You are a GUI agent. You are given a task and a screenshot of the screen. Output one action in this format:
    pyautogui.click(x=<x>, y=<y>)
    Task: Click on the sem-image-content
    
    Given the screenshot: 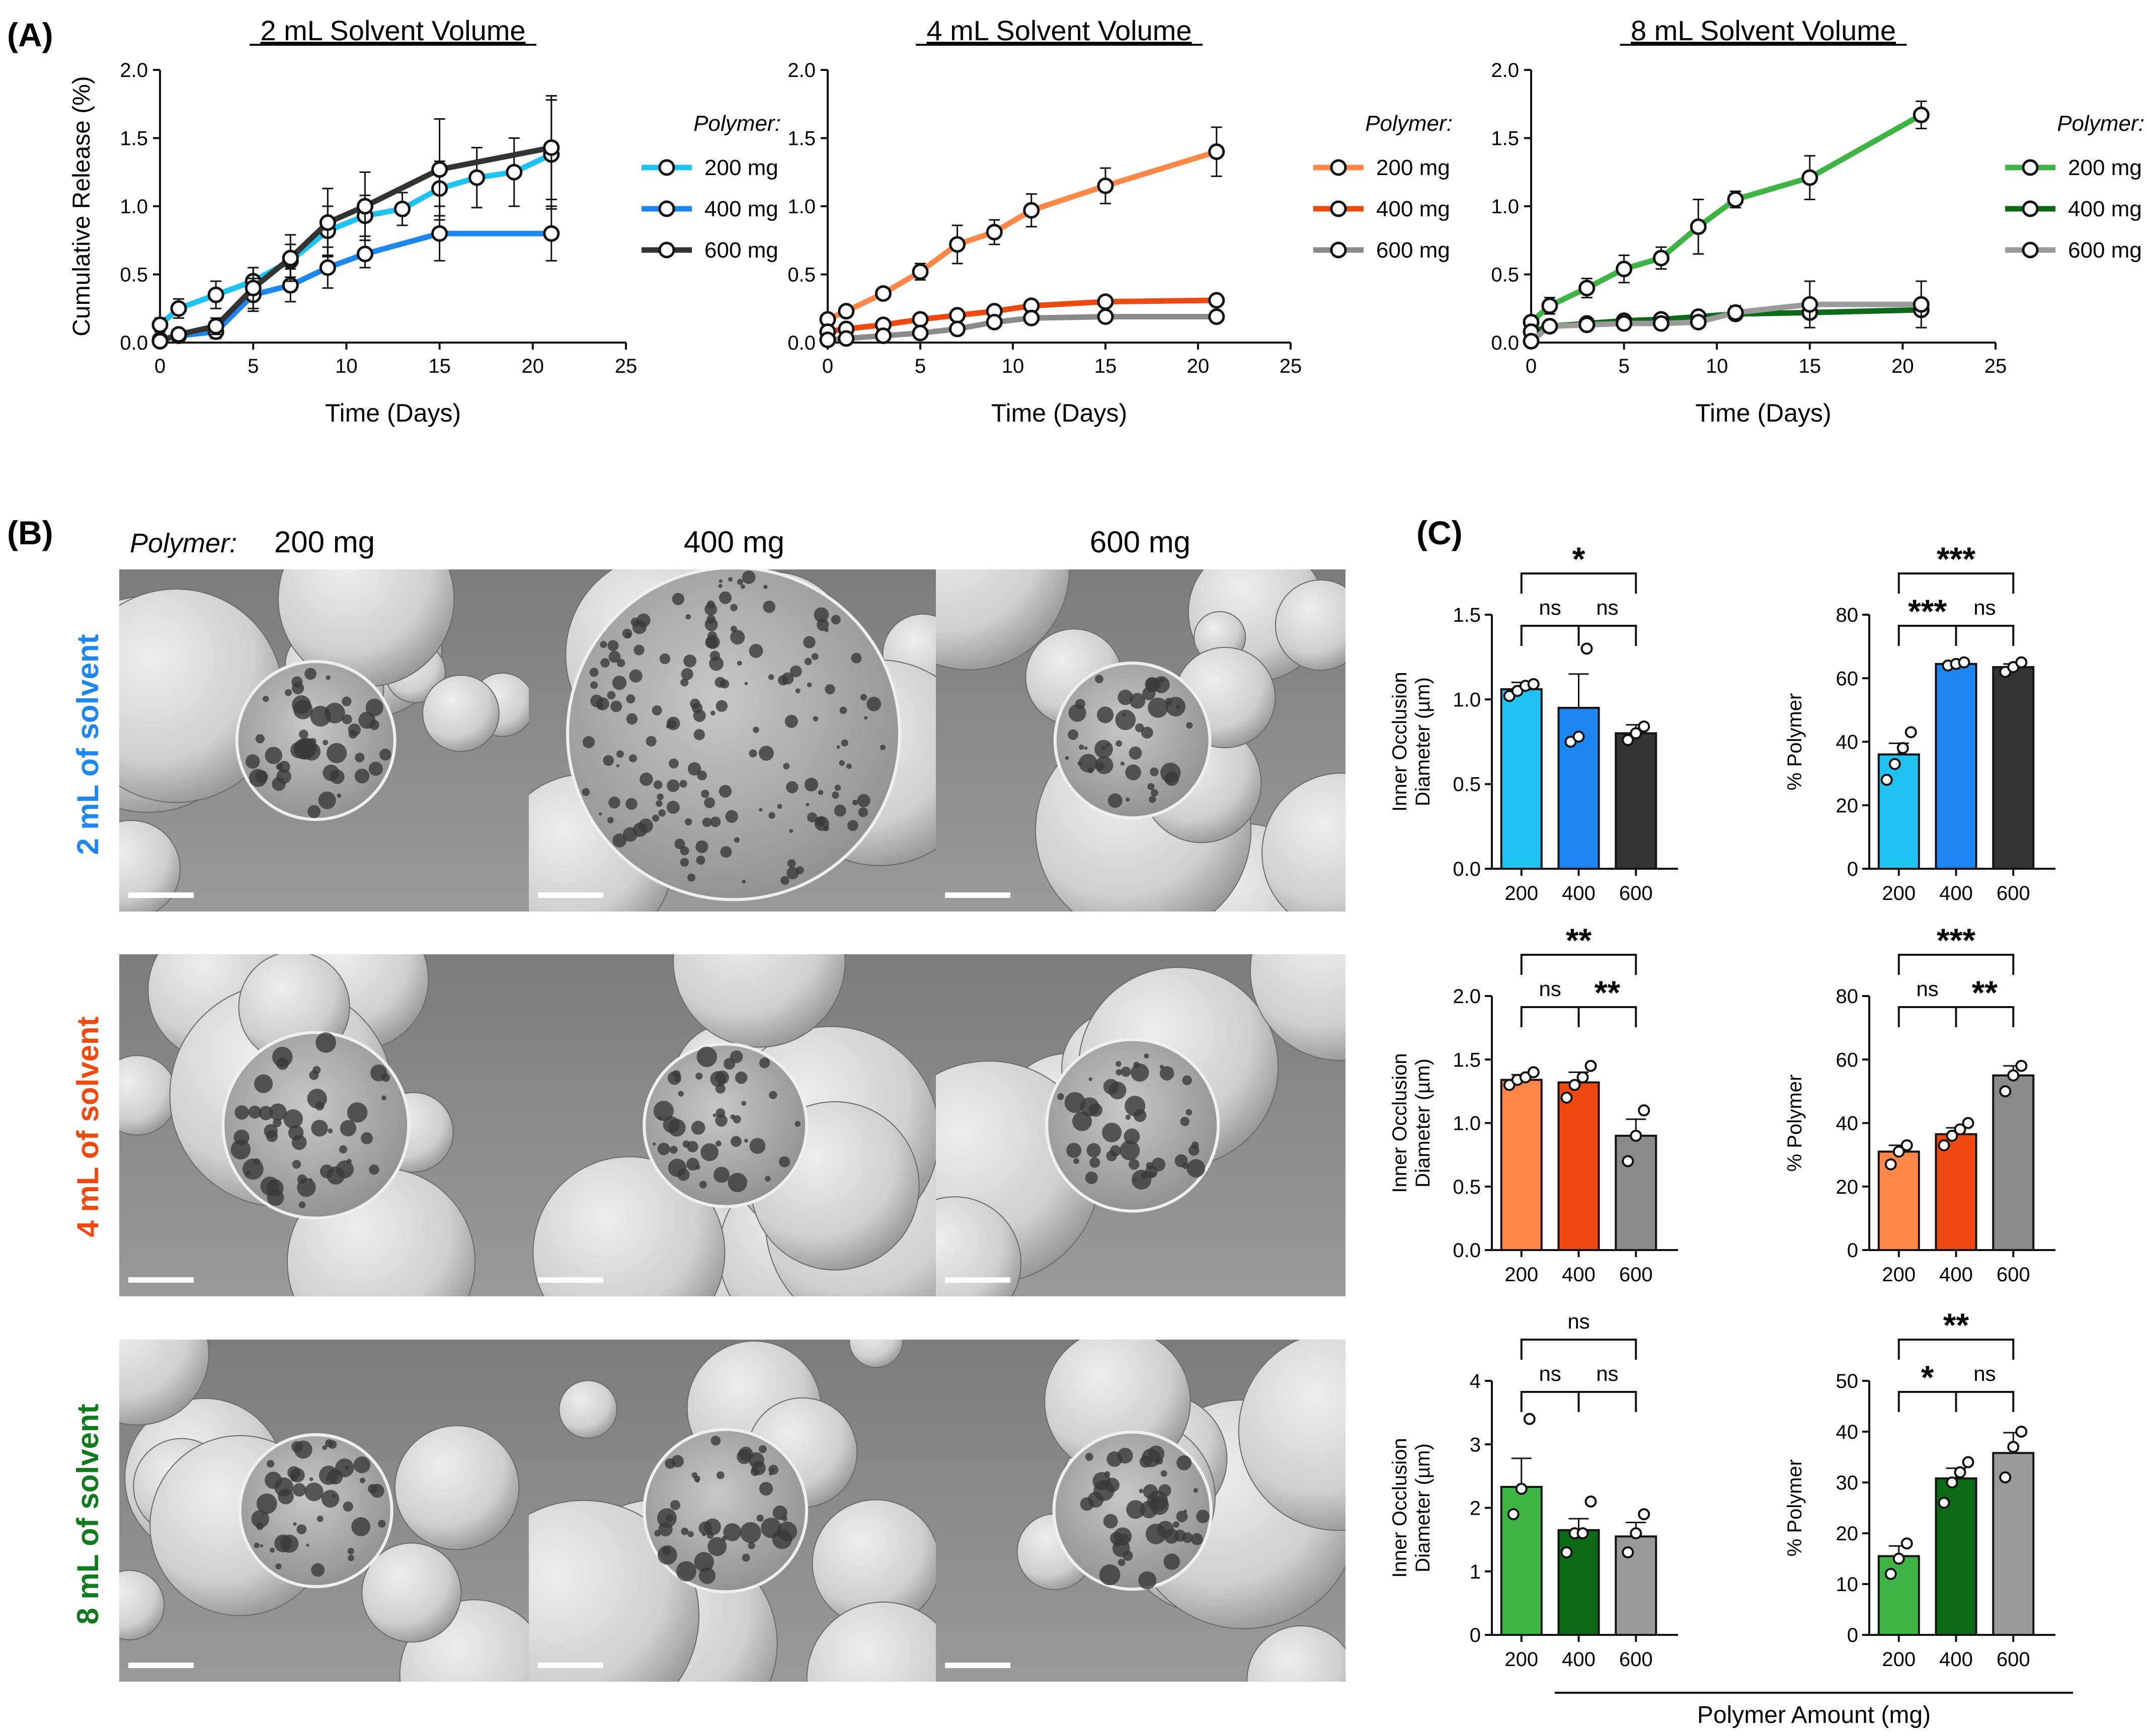 What is the action you would take?
    pyautogui.click(x=733, y=1511)
    